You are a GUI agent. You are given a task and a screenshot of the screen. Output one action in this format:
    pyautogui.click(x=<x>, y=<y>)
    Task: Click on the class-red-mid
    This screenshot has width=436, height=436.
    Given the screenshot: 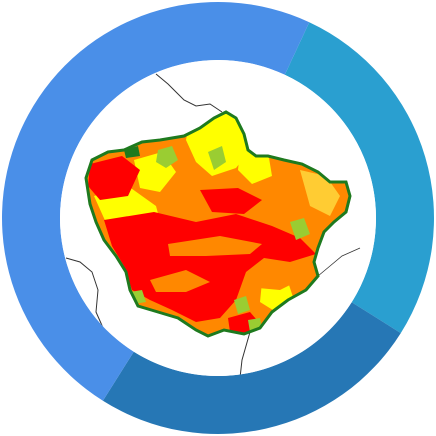 What is the action you would take?
    pyautogui.click(x=231, y=201)
    